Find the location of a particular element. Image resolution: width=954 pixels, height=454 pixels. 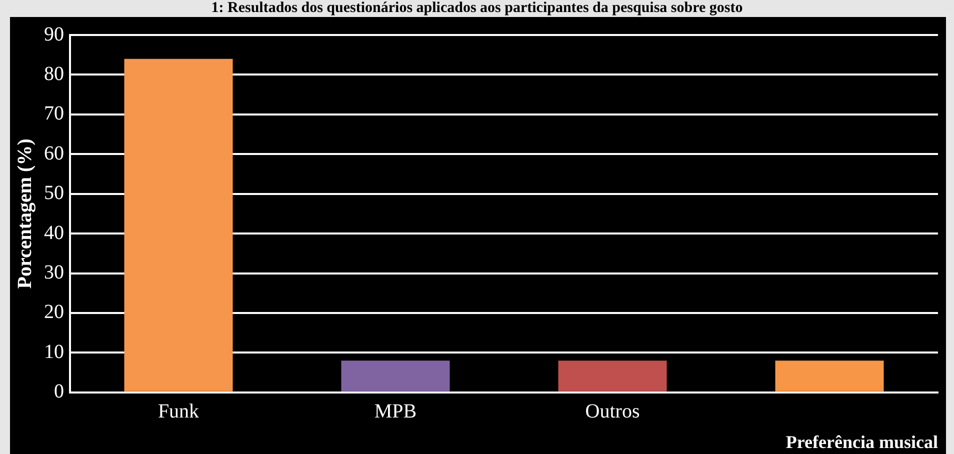

y-tick-label: 0 is located at coordinates (59, 391).